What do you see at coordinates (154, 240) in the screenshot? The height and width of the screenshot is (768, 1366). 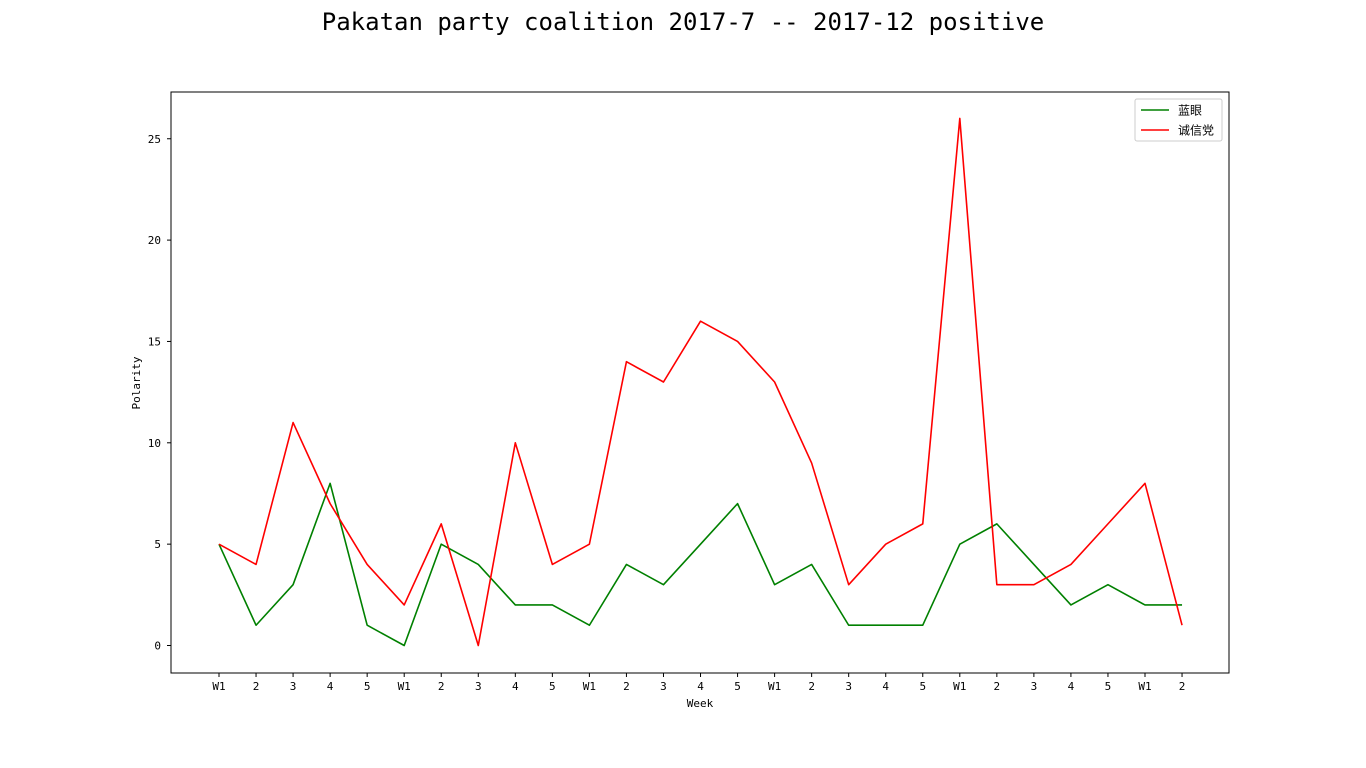 I see `y-tick-label: 20` at bounding box center [154, 240].